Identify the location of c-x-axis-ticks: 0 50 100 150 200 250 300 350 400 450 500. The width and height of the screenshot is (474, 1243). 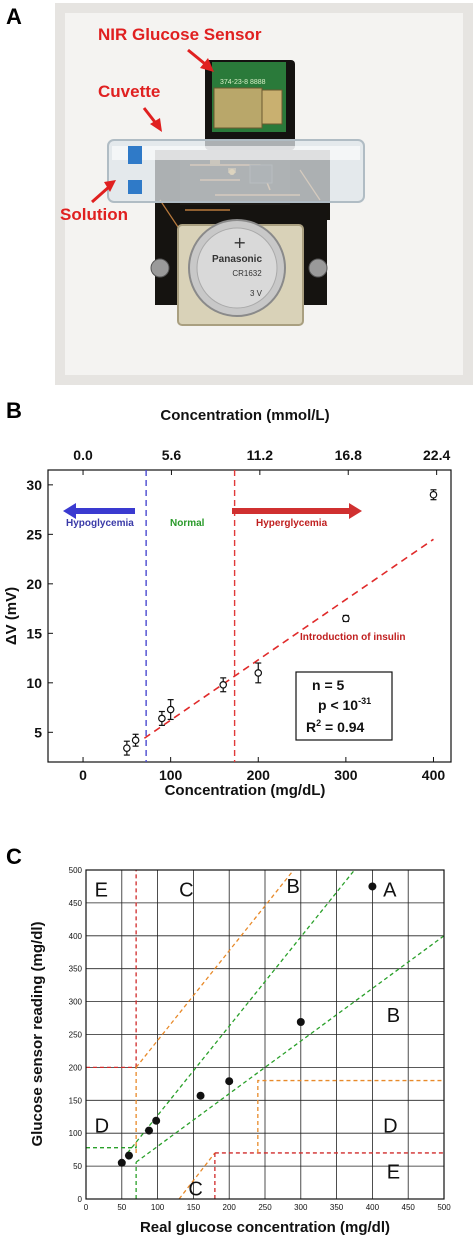
(267, 1207).